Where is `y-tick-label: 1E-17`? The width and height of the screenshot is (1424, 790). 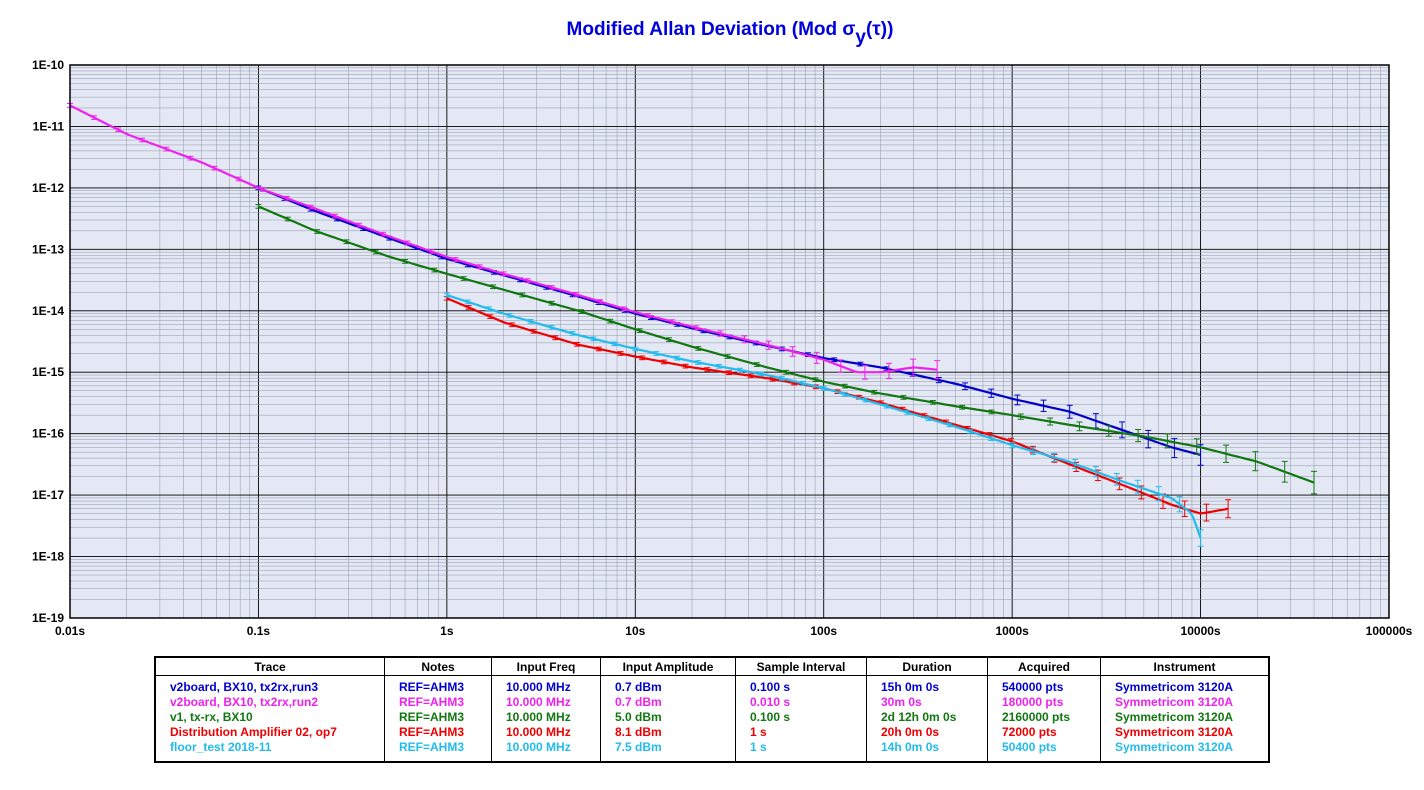 y-tick-label: 1E-17 is located at coordinates (48, 495).